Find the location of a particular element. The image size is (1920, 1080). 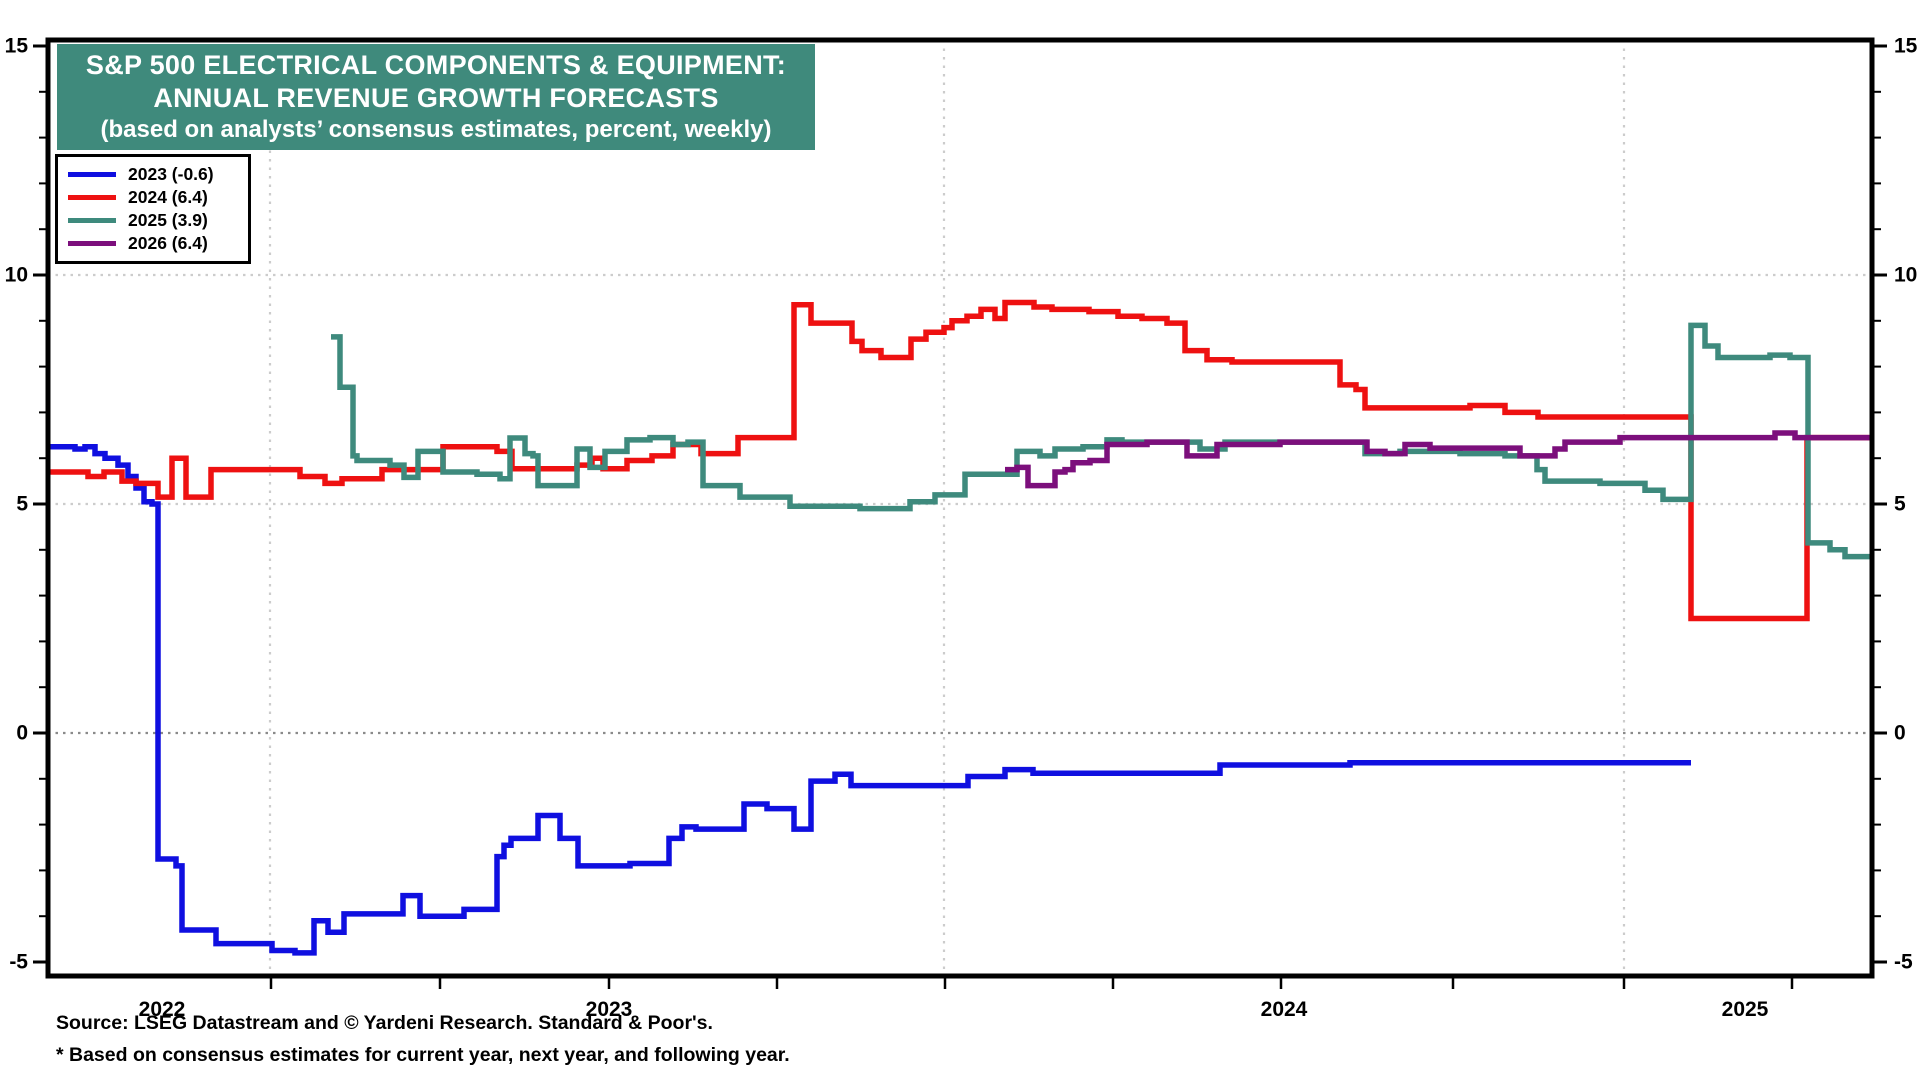

legend-item-2023: 2023 (-0.6) is located at coordinates (154, 174).